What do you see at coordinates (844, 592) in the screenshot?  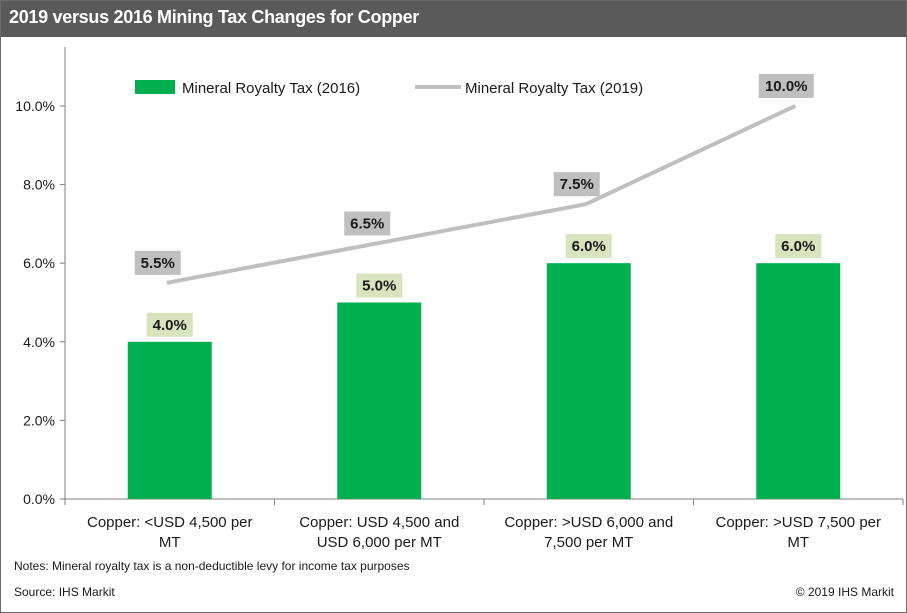 I see `copyright-text: © 2019 IHS Markit` at bounding box center [844, 592].